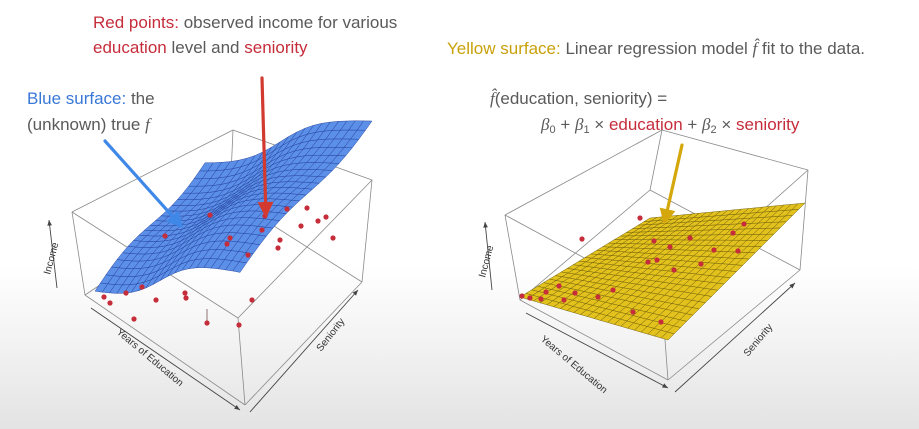 The image size is (919, 429). What do you see at coordinates (264, 140) in the screenshot?
I see `red-points-arrow-shaft` at bounding box center [264, 140].